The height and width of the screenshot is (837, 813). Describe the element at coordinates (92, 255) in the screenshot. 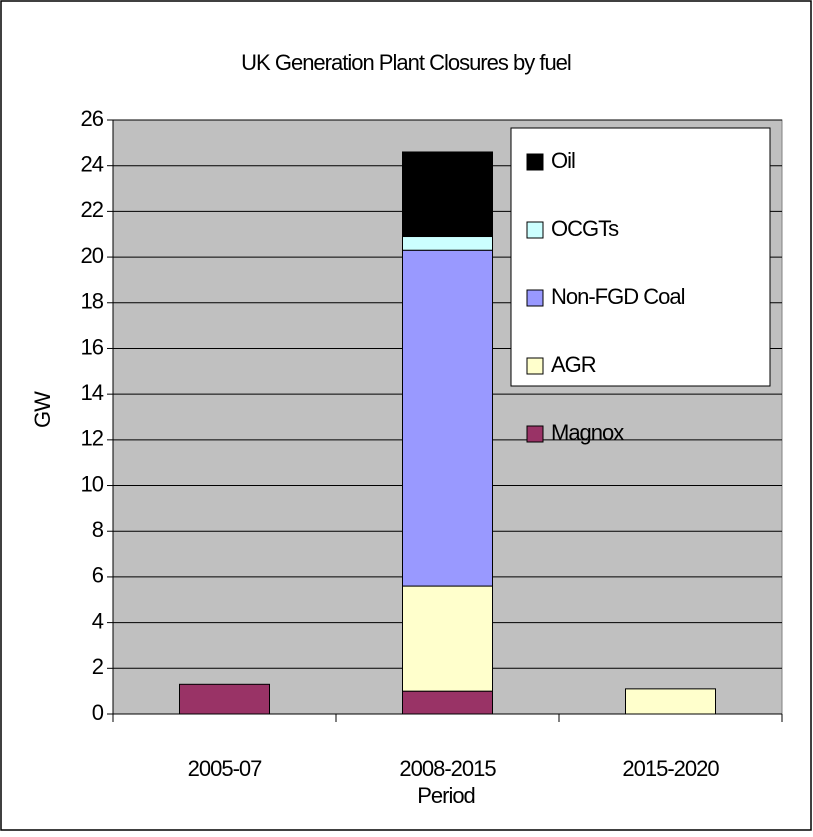

I see `y-tick-label: 20` at that location.